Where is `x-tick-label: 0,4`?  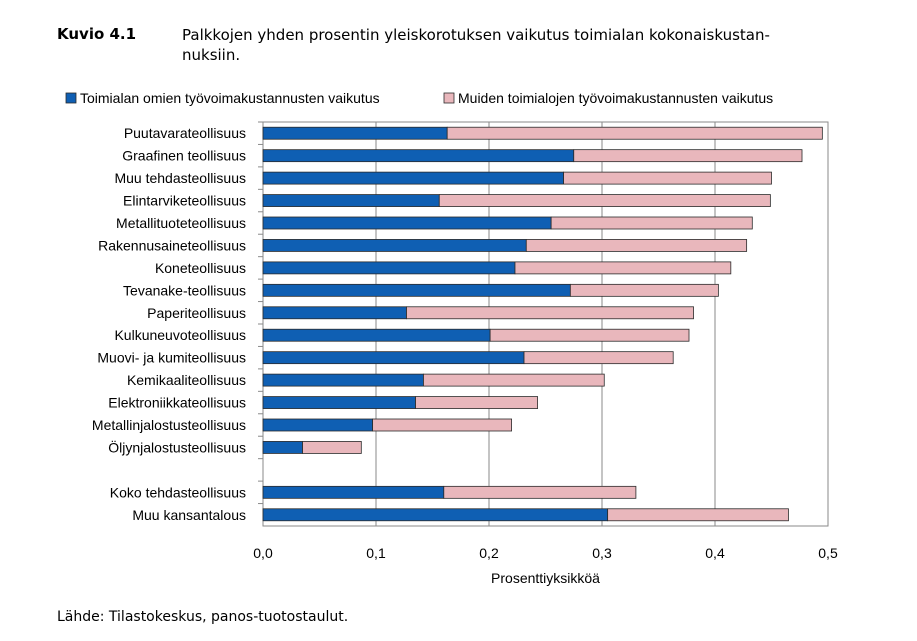
x-tick-label: 0,4 is located at coordinates (715, 553).